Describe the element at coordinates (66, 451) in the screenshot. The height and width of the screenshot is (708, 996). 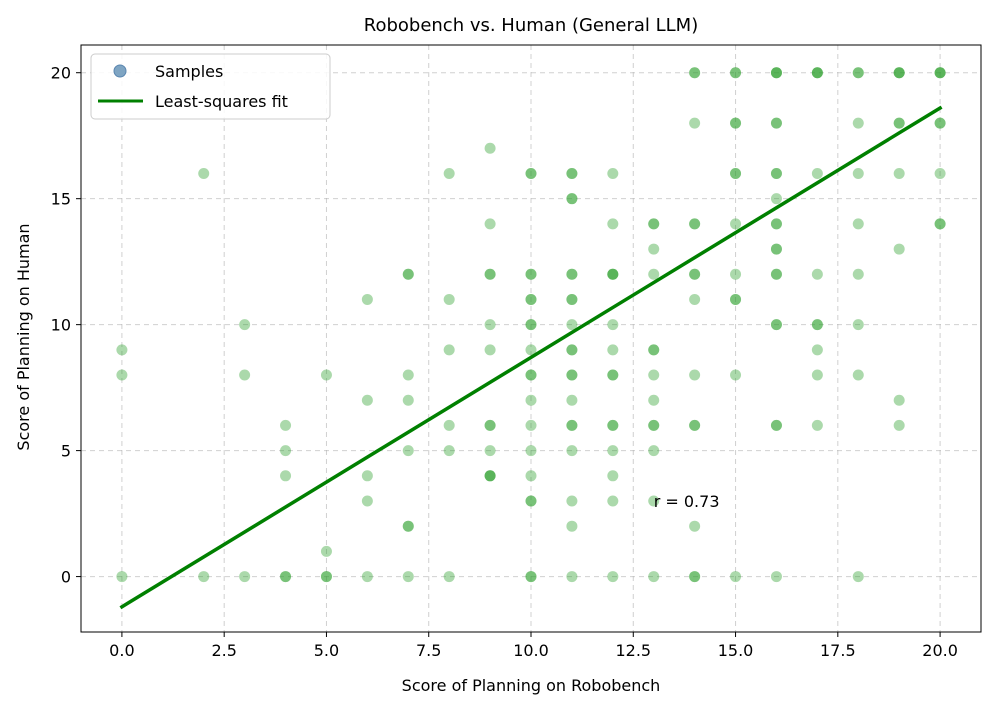
I see `y-tick-label: 5` at that location.